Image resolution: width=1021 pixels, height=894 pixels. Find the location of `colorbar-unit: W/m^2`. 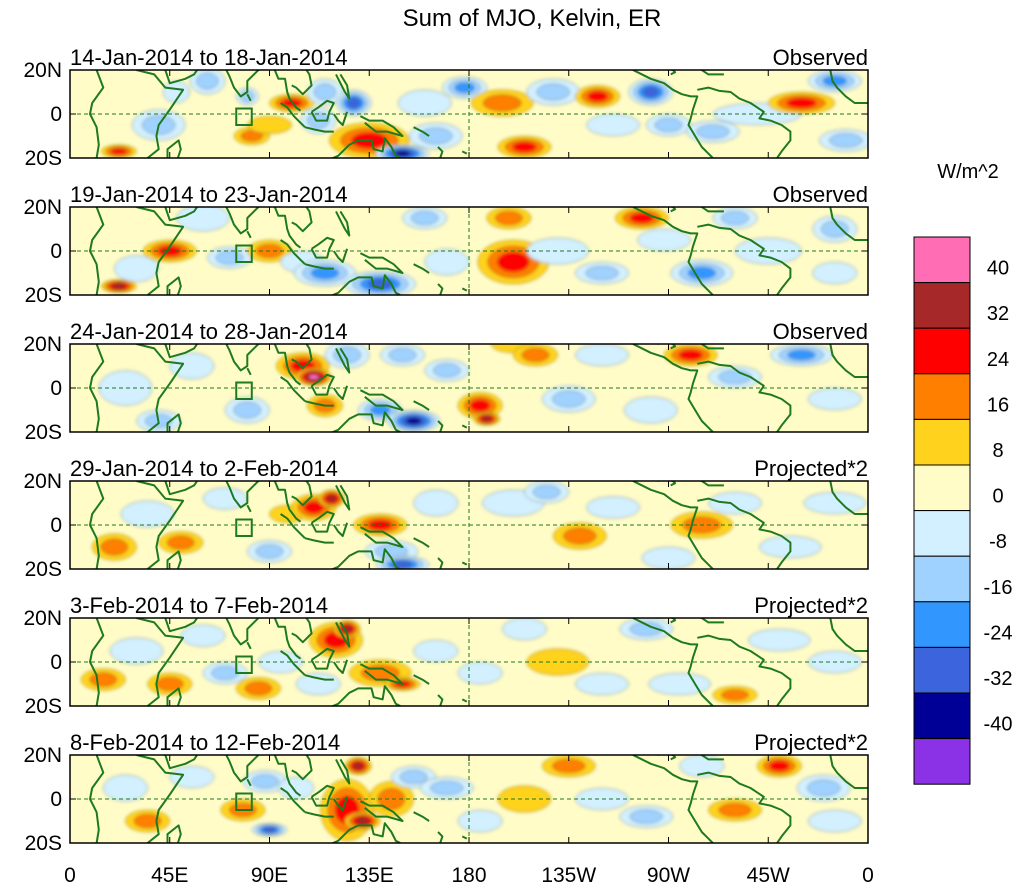

colorbar-unit: W/m^2 is located at coordinates (968, 172).